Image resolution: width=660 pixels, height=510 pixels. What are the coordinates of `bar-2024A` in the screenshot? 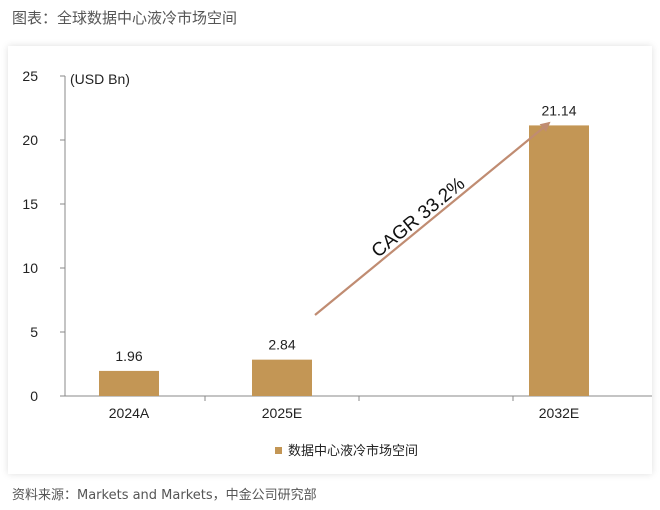 It's located at (129, 383).